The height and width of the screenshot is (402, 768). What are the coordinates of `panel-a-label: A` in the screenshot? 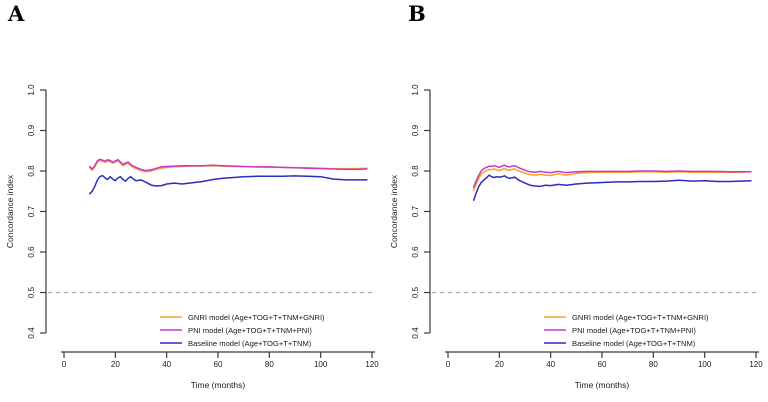 It's located at (16, 13).